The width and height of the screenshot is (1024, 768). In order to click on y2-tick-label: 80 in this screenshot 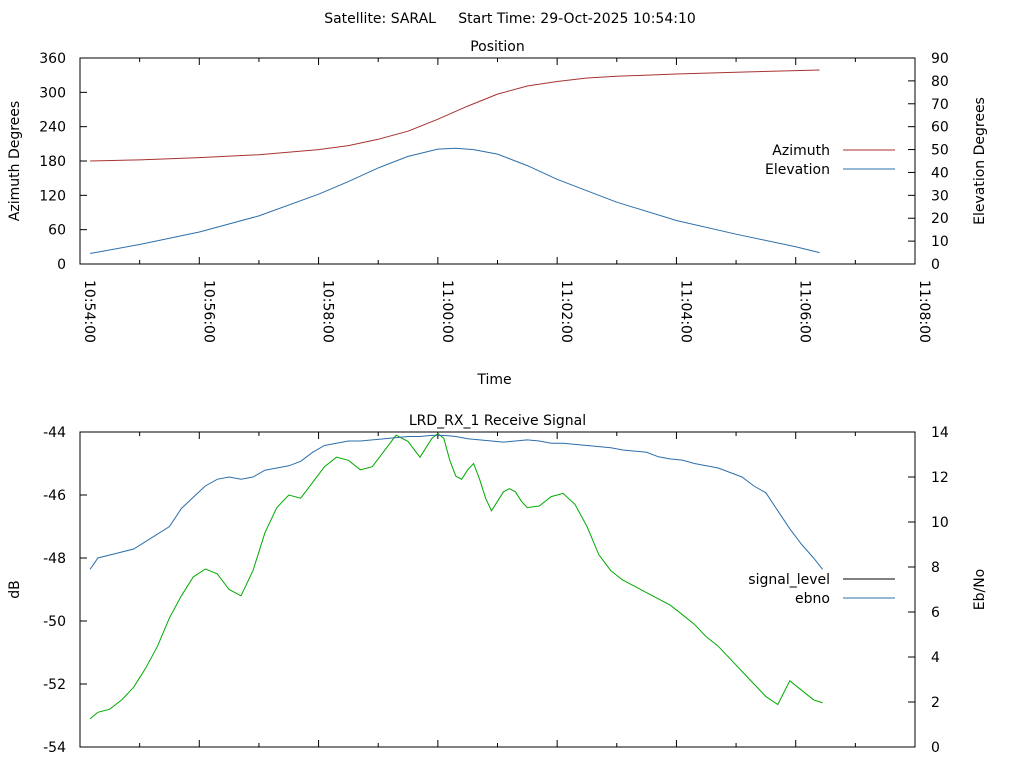, I will do `click(940, 82)`.